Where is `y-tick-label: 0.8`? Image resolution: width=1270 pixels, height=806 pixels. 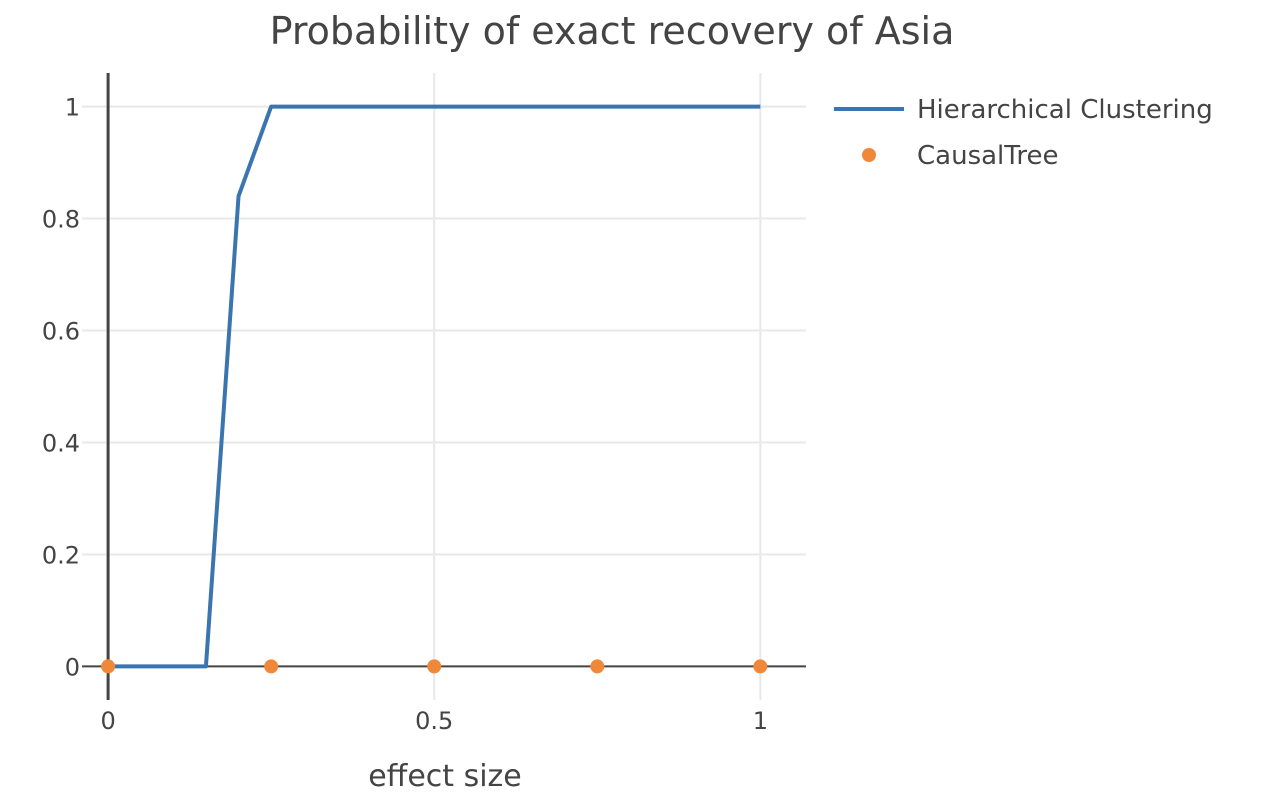 y-tick-label: 0.8 is located at coordinates (61, 220).